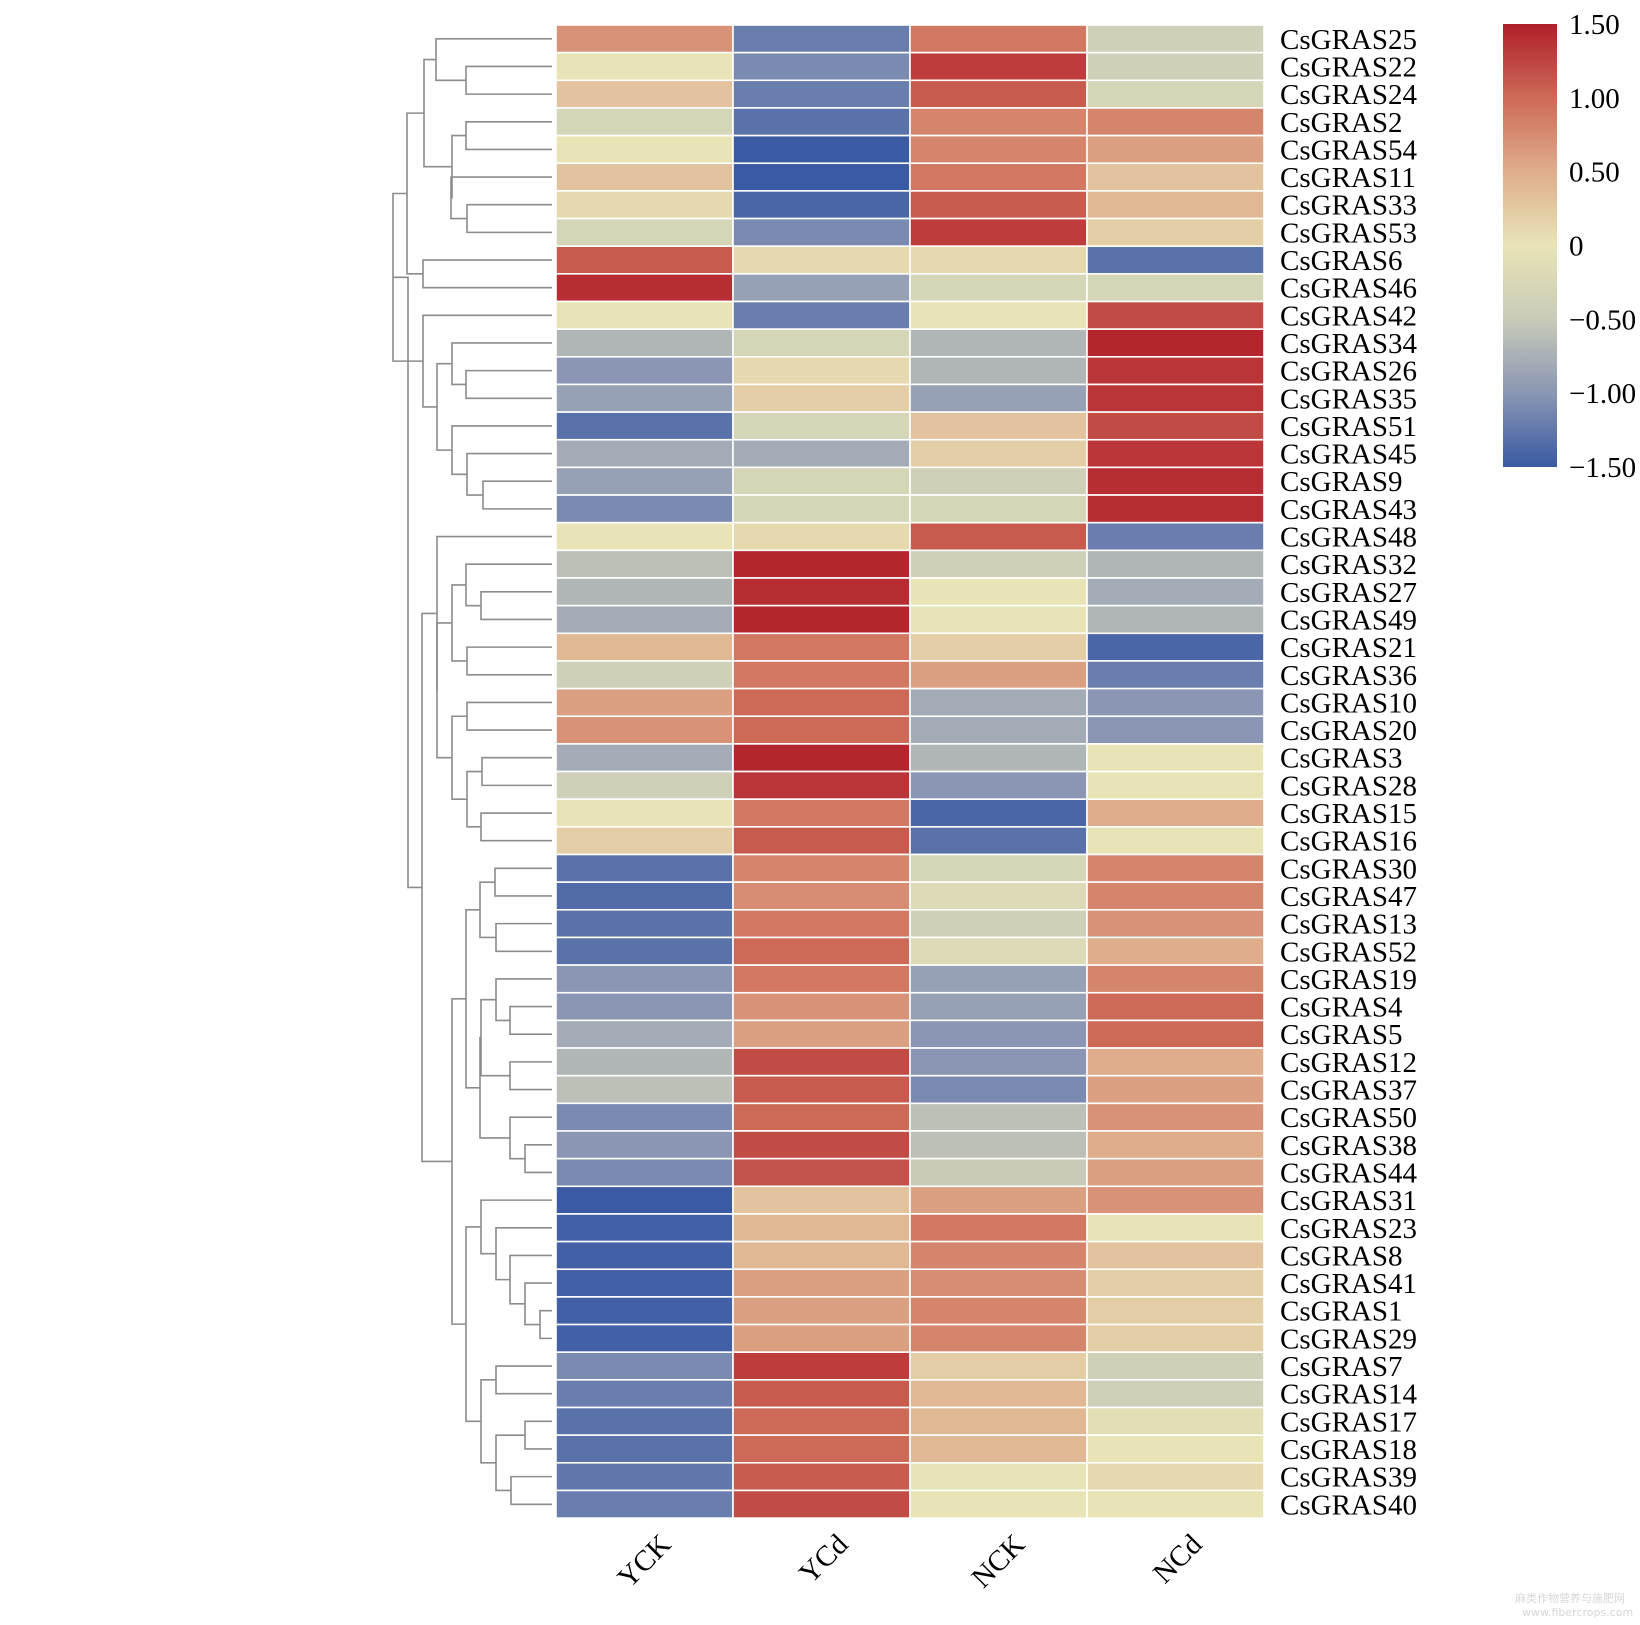  What do you see at coordinates (1348, 1118) in the screenshot?
I see `row-label: CsGRAS50` at bounding box center [1348, 1118].